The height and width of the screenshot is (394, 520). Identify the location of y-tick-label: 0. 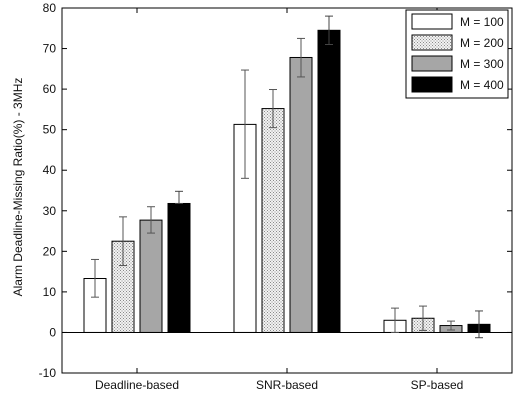
(52, 332).